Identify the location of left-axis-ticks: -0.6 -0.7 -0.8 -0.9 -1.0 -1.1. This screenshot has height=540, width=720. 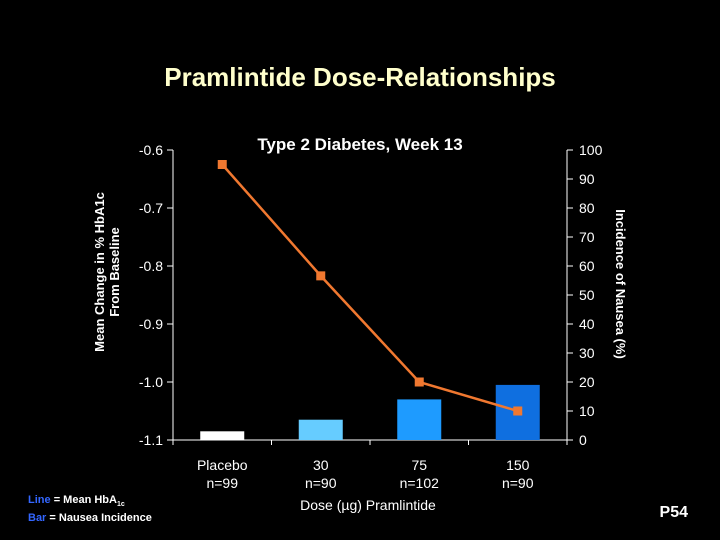
(156, 295).